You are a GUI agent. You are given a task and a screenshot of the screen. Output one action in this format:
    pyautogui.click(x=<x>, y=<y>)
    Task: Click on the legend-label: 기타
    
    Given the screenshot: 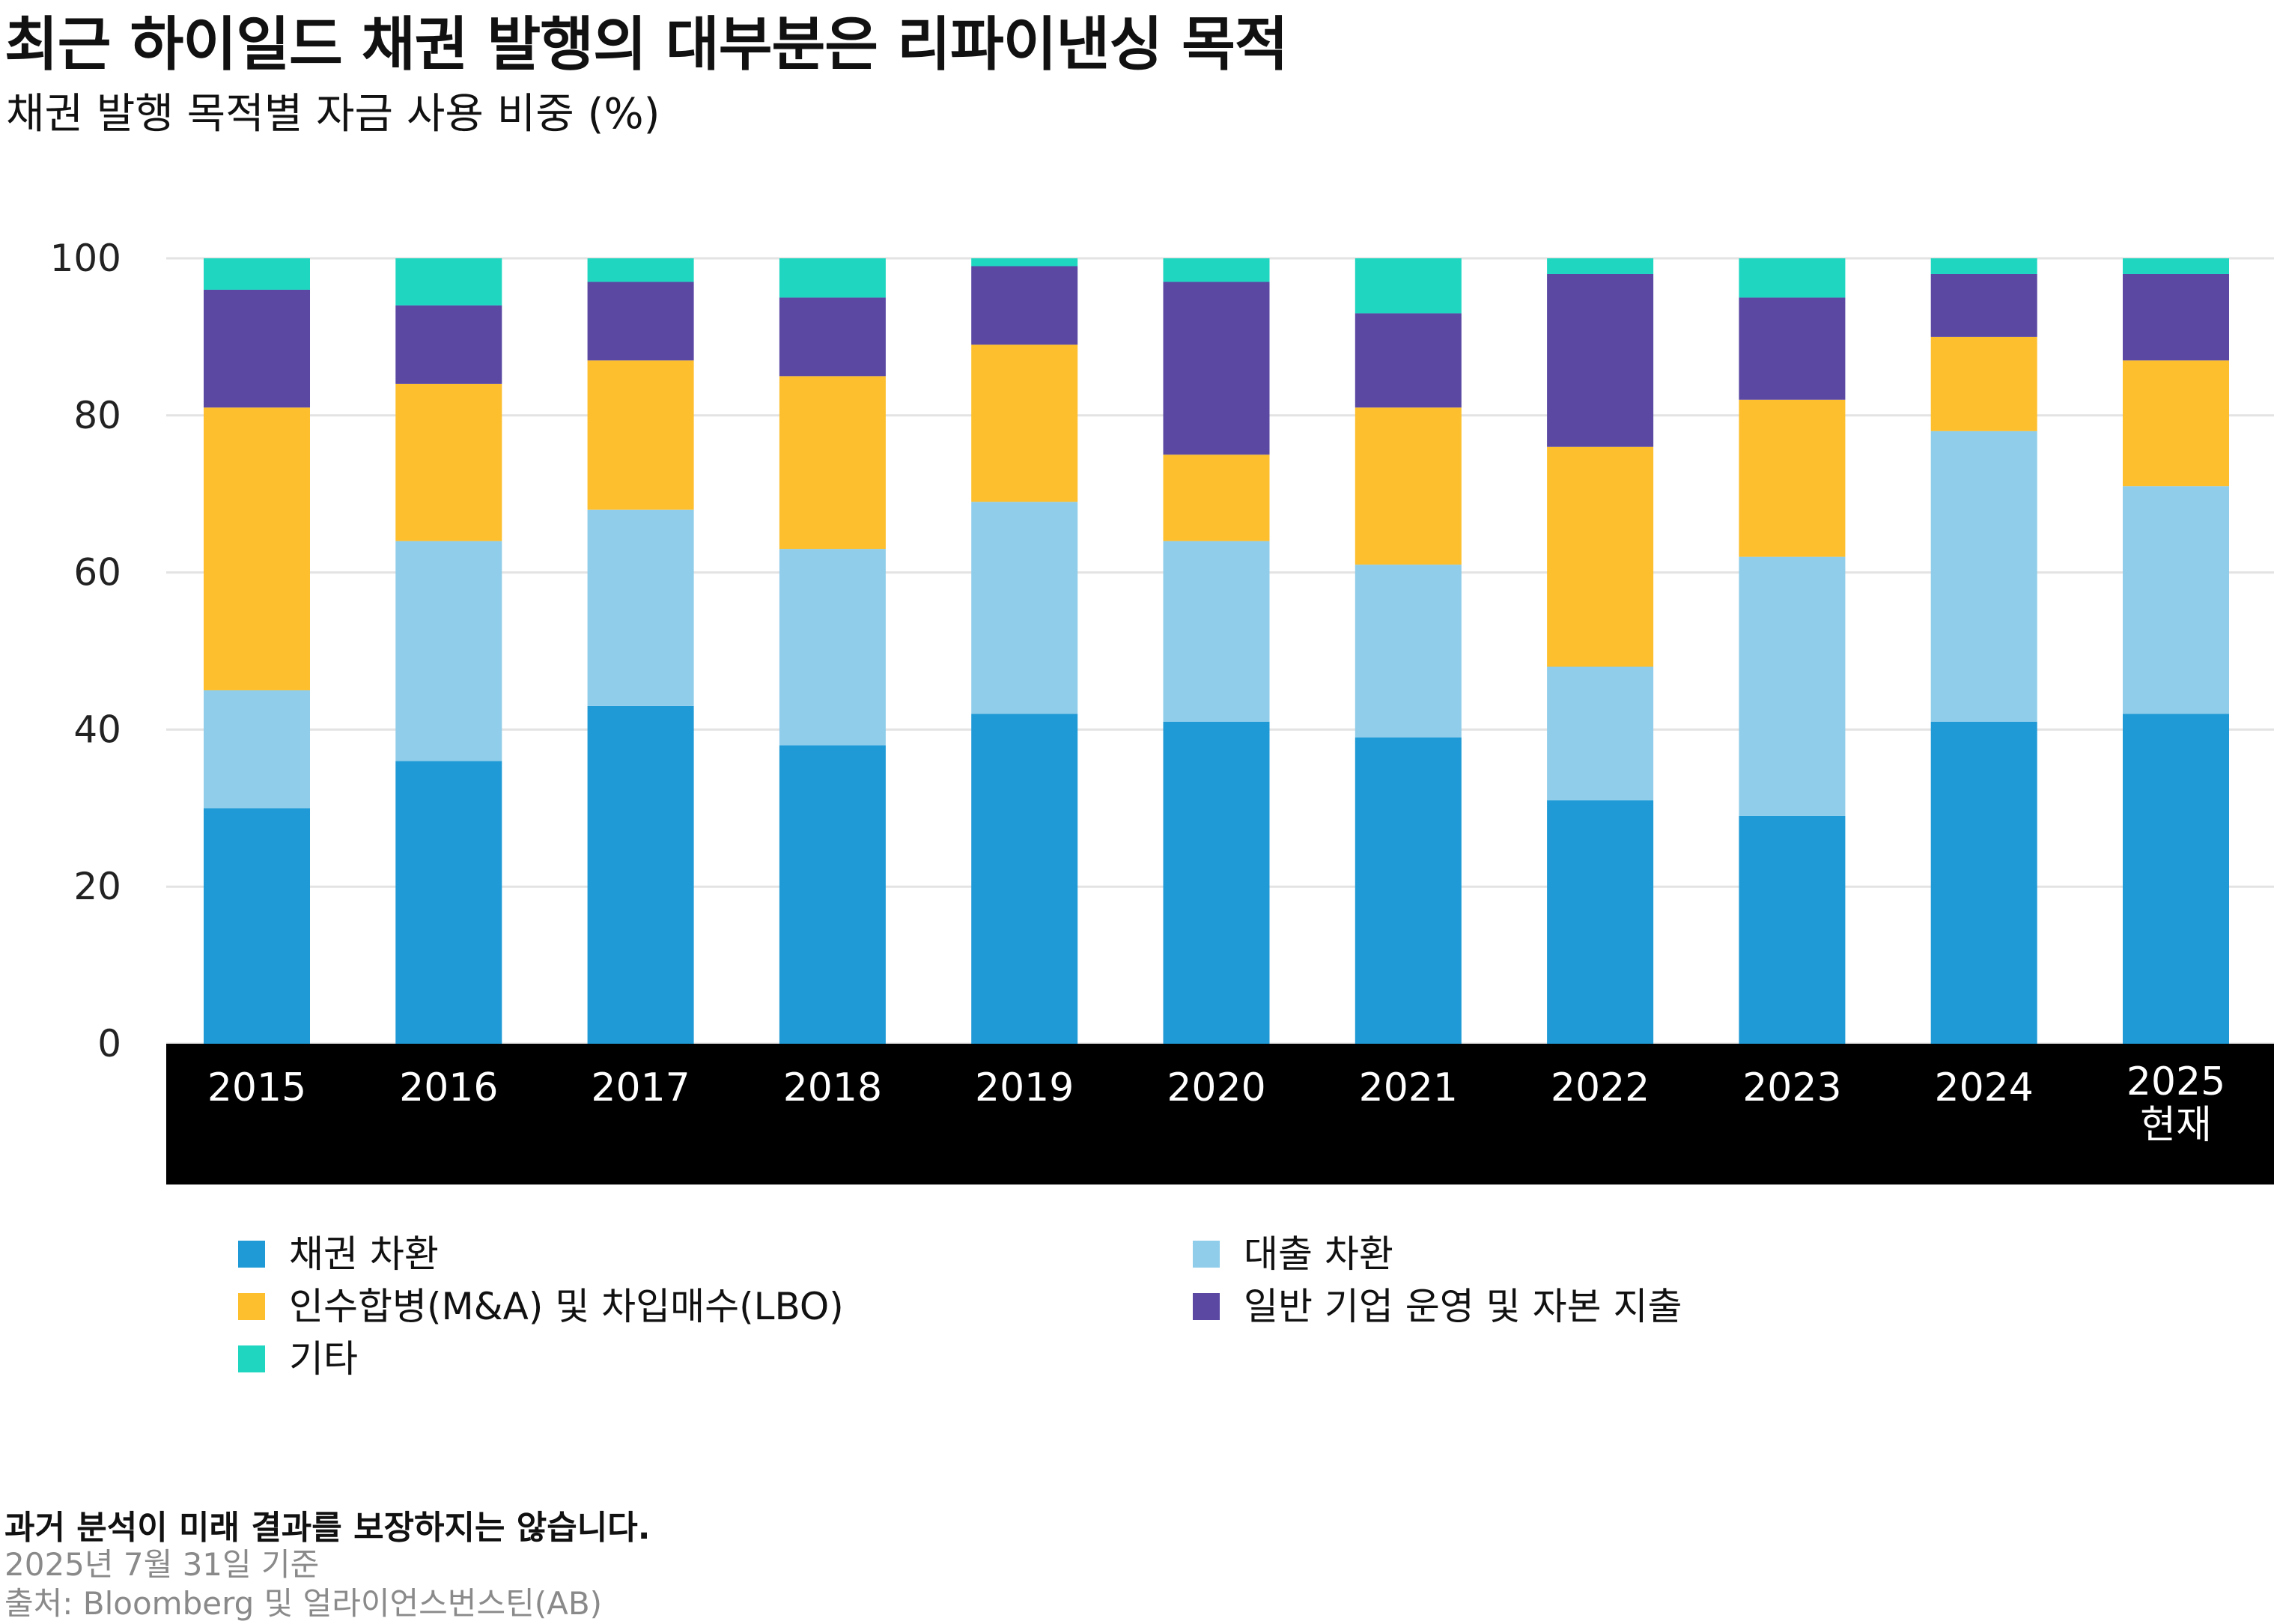 What is the action you would take?
    pyautogui.click(x=323, y=1359)
    